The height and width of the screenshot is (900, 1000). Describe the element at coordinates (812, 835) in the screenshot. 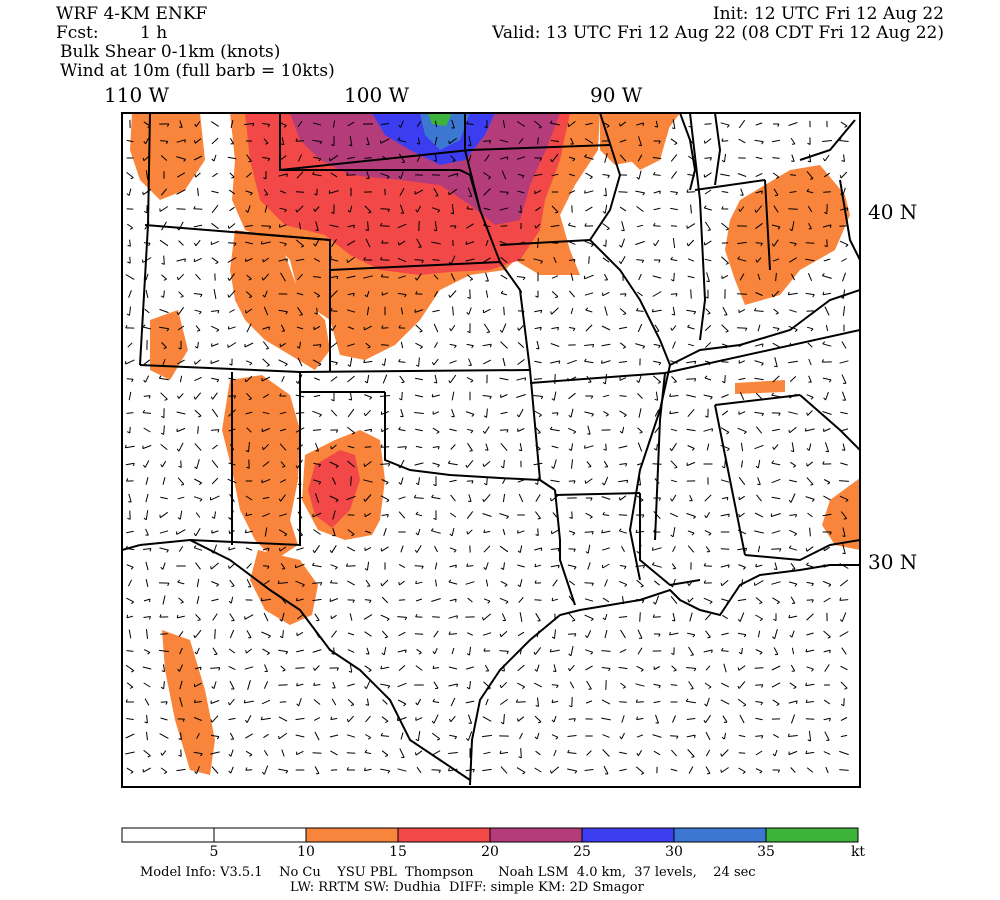

I see `legend-swatch` at that location.